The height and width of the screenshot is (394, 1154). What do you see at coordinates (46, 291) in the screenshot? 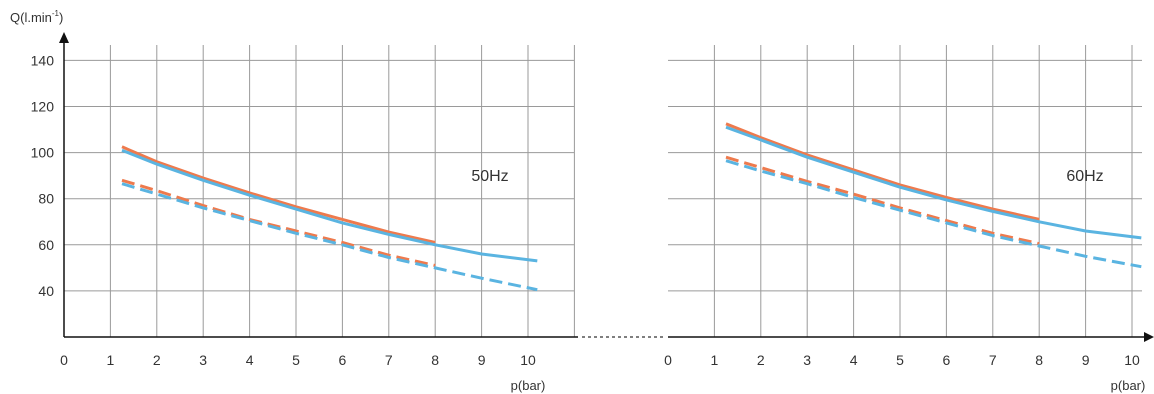
I see `y-tick-label: 40` at bounding box center [46, 291].